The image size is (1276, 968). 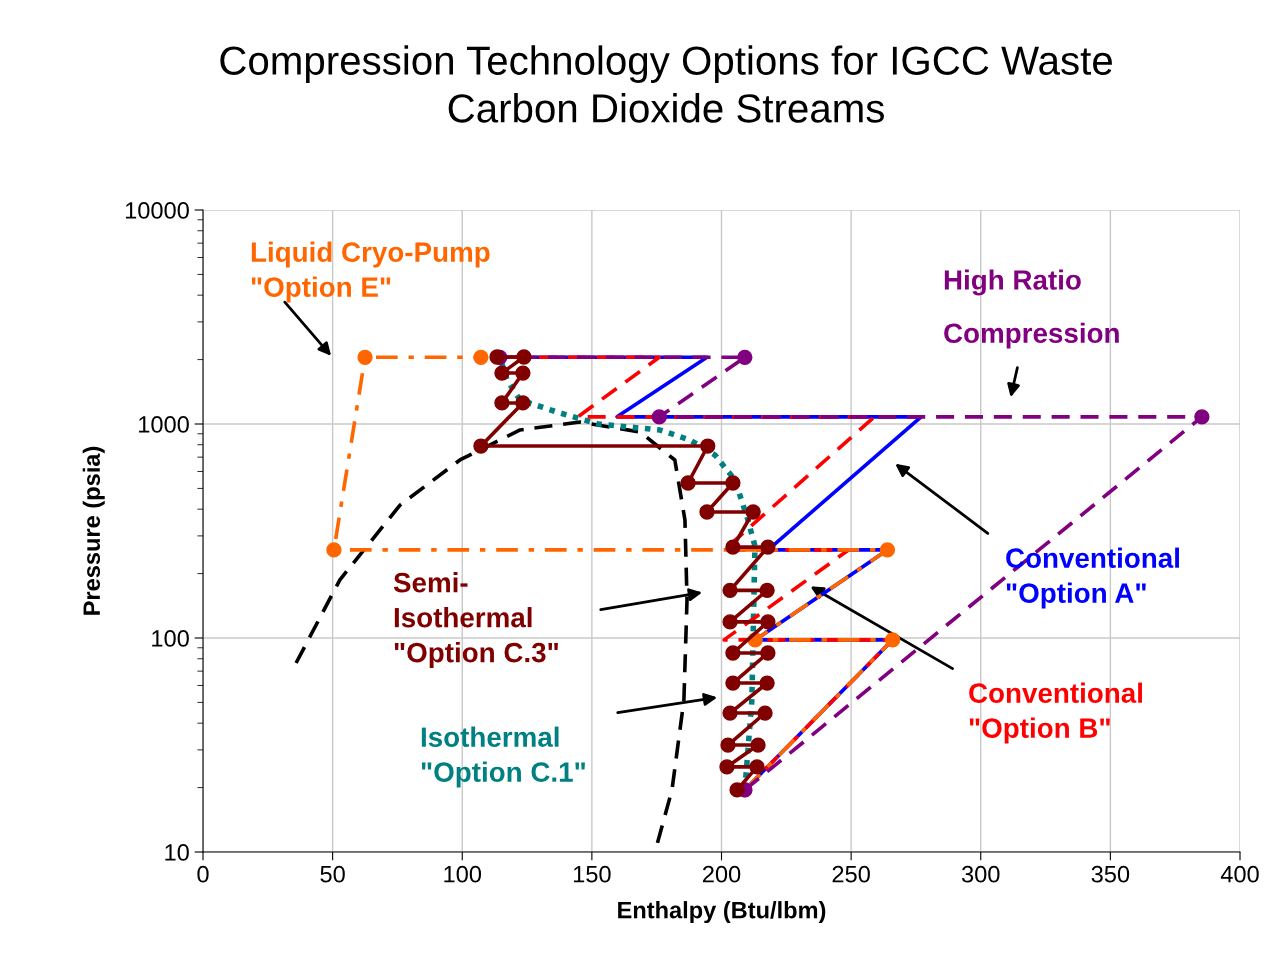 What do you see at coordinates (721, 874) in the screenshot?
I see `x-tick-label: 200` at bounding box center [721, 874].